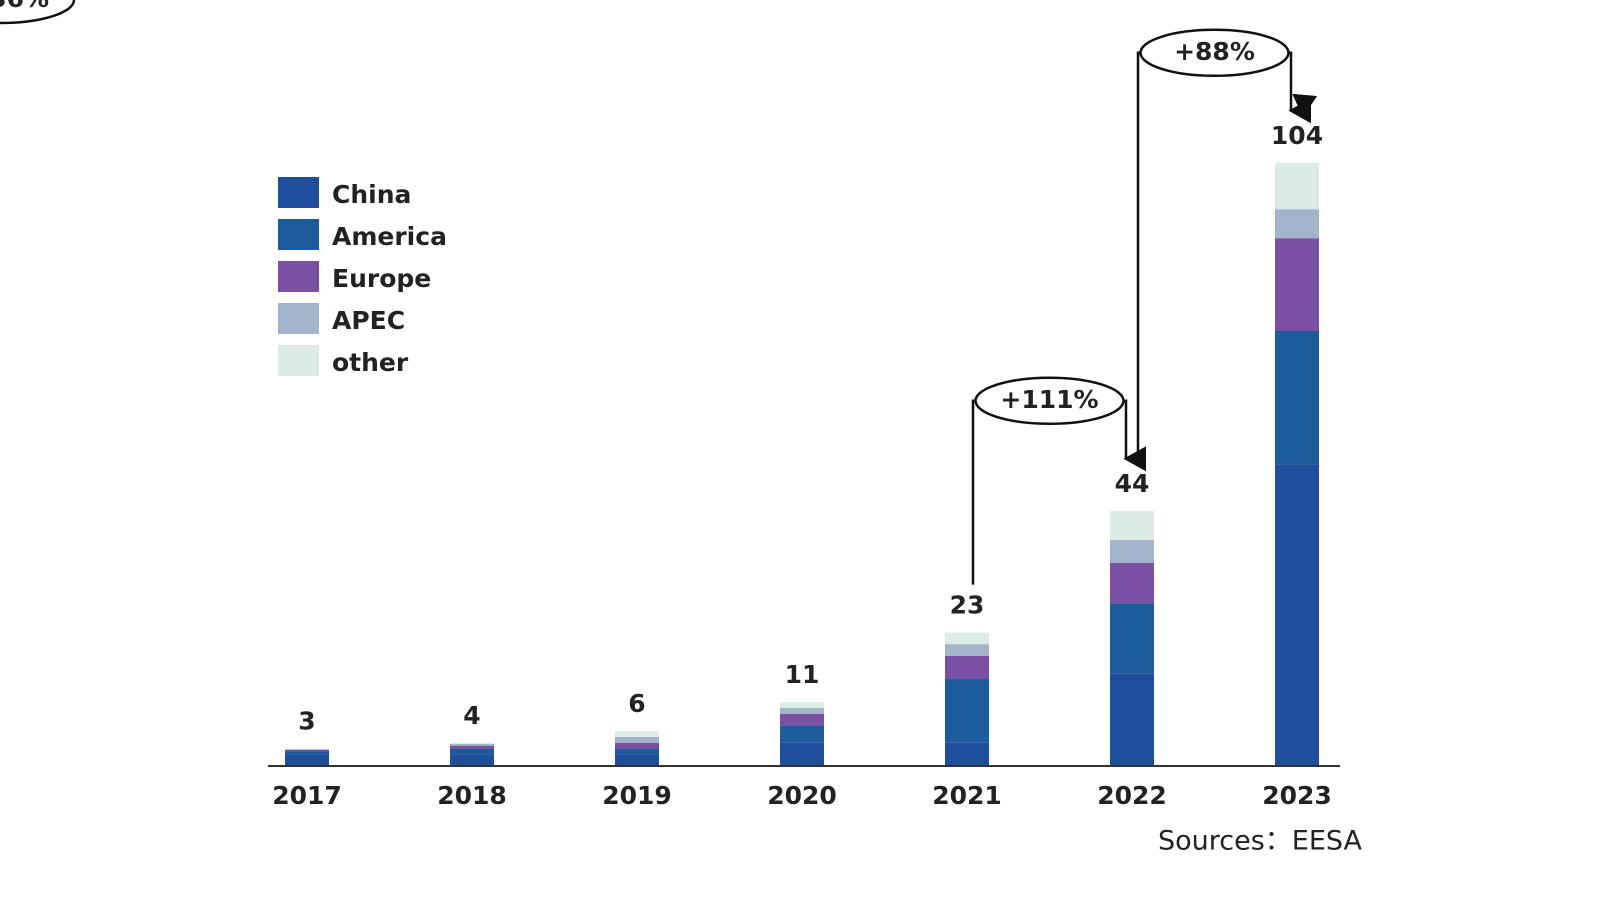  Describe the element at coordinates (368, 320) in the screenshot. I see `legend-label: APEC` at that location.